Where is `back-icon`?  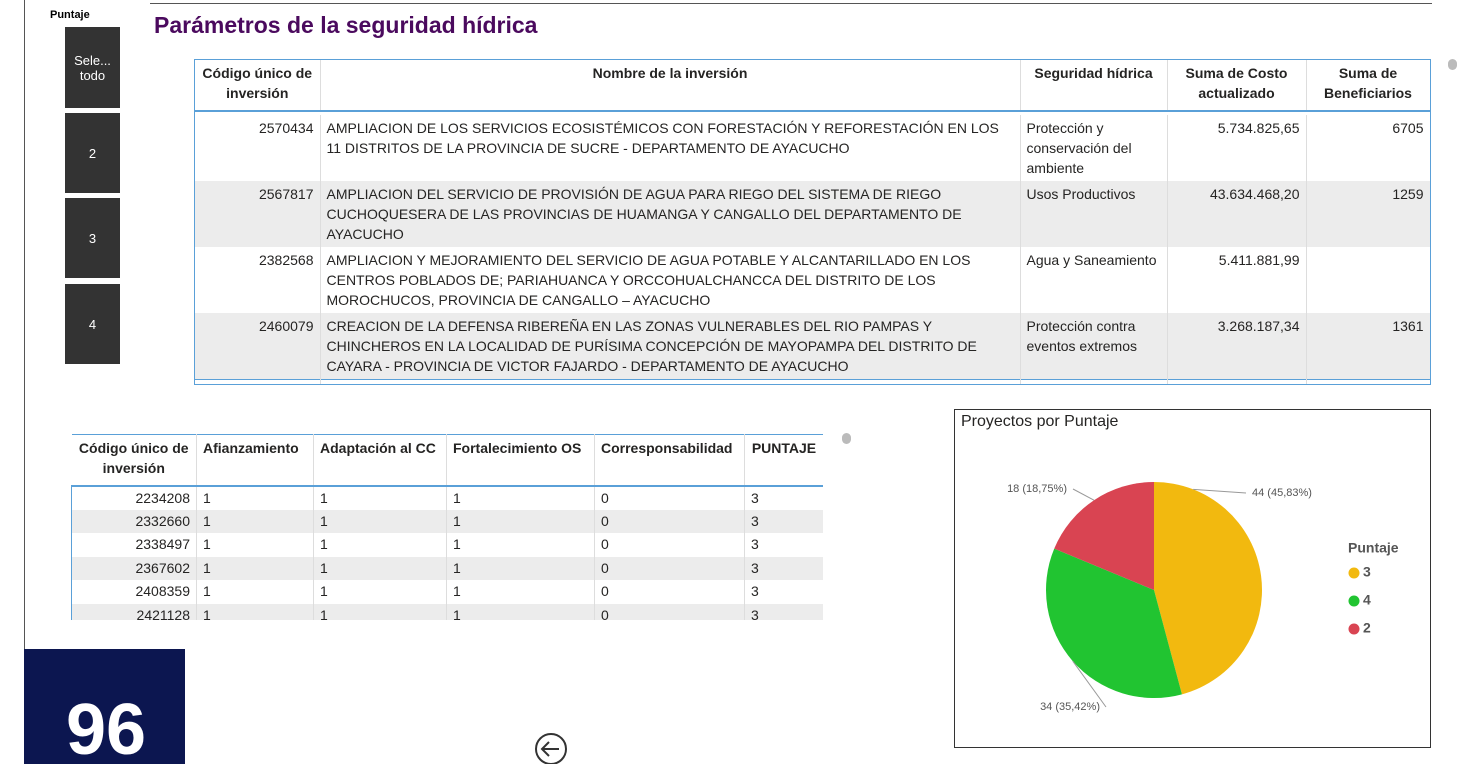
back-icon is located at coordinates (551, 747).